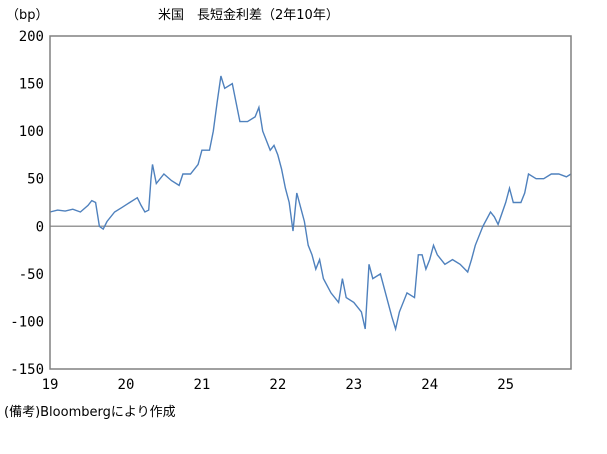  Describe the element at coordinates (31, 132) in the screenshot. I see `y-tick-label: 100` at that location.